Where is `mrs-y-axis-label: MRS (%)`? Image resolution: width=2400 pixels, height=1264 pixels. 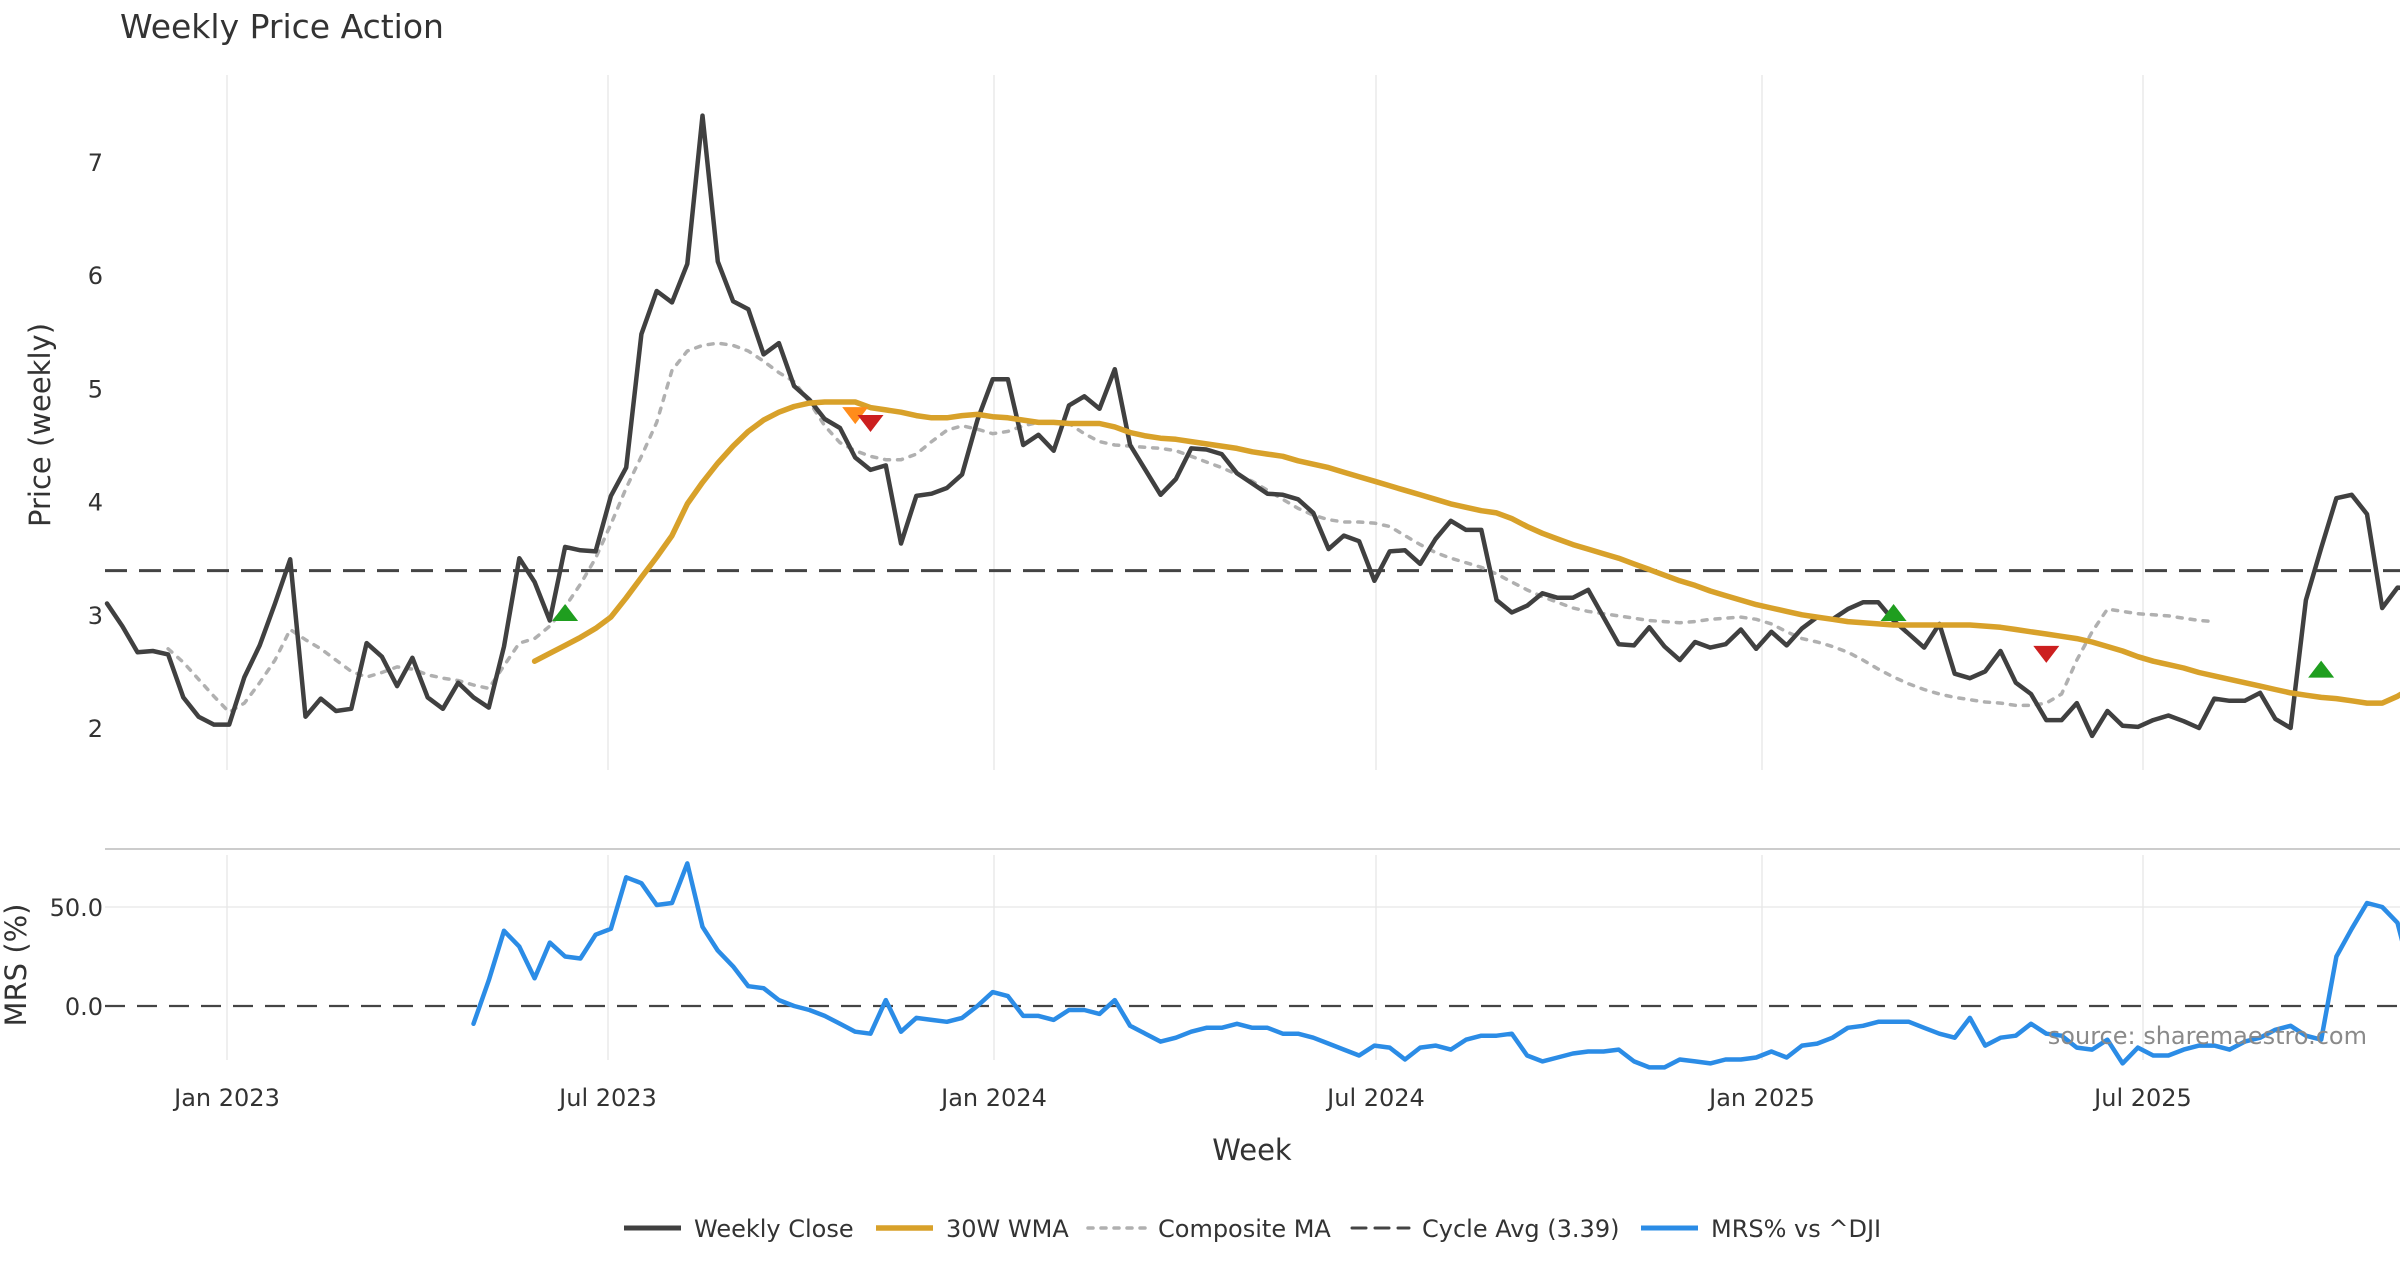
mrs-y-axis-label: MRS (%) is located at coordinates (16, 965).